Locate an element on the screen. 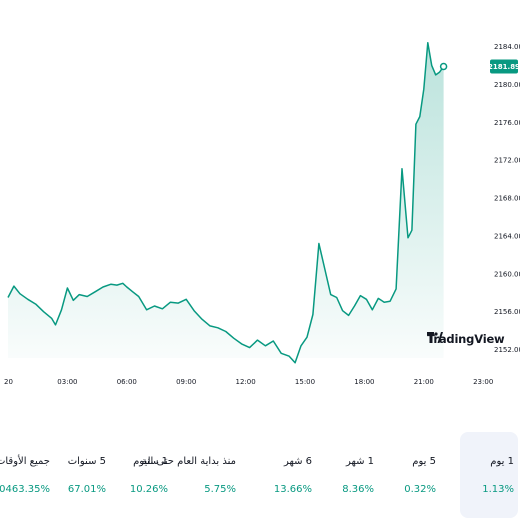  perf-label: 1 يوم is located at coordinates (502, 461).